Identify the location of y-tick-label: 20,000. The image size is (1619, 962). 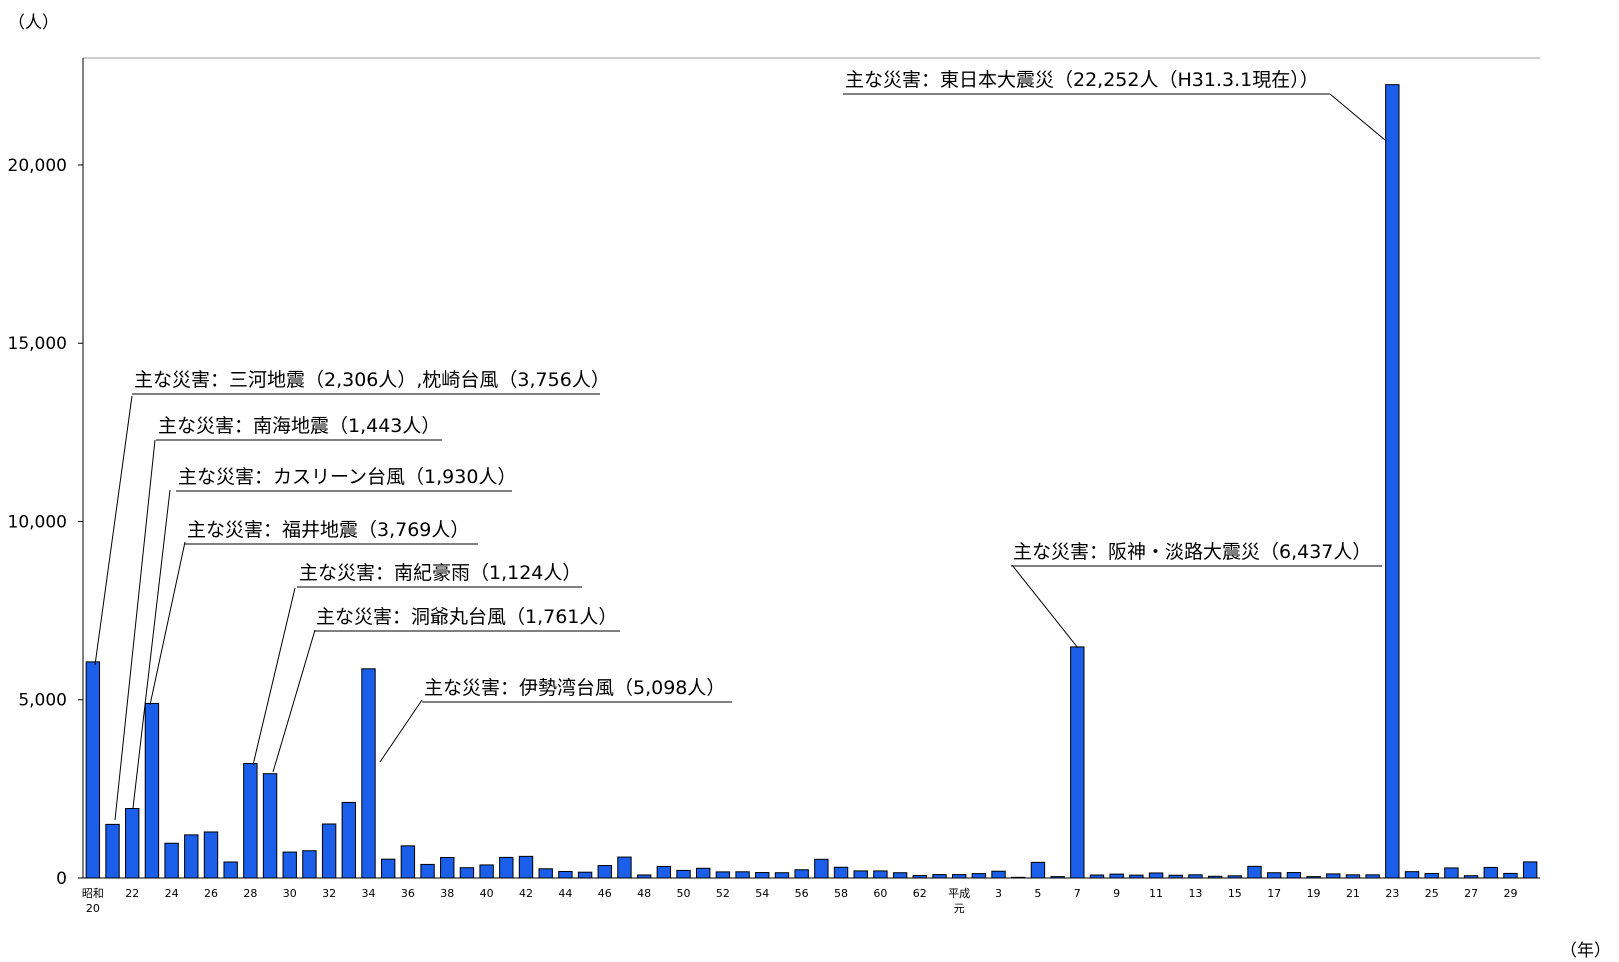
(37, 166).